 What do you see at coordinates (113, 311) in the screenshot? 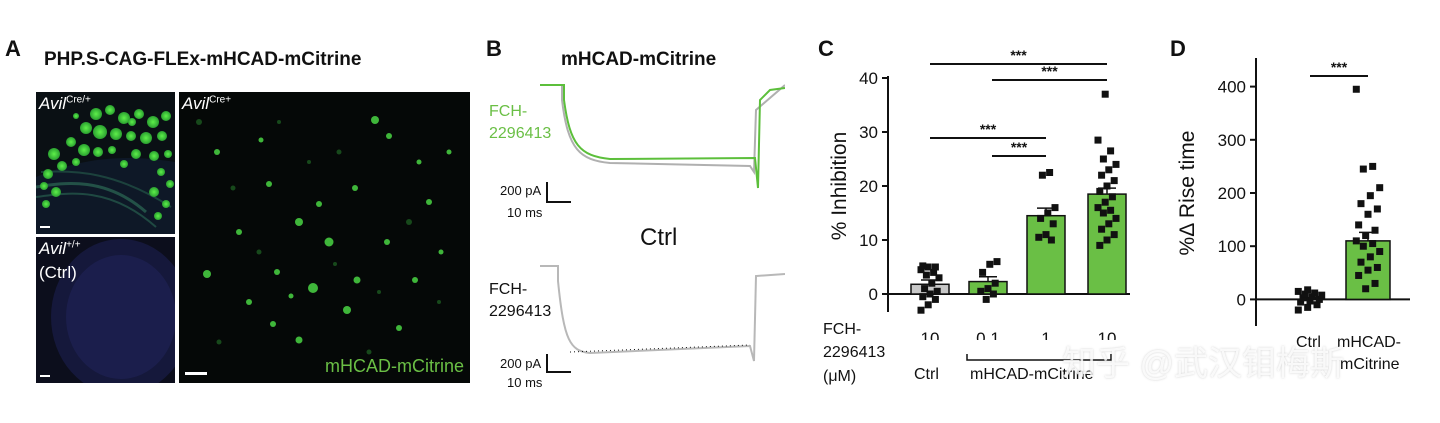
I see `micrograph-avil-wt-image` at bounding box center [113, 311].